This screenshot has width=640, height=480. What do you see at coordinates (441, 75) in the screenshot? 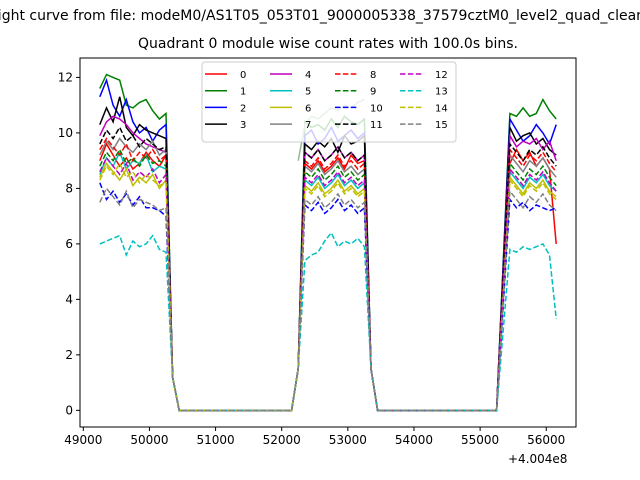
I see `legend-label-12: 12` at bounding box center [441, 75].